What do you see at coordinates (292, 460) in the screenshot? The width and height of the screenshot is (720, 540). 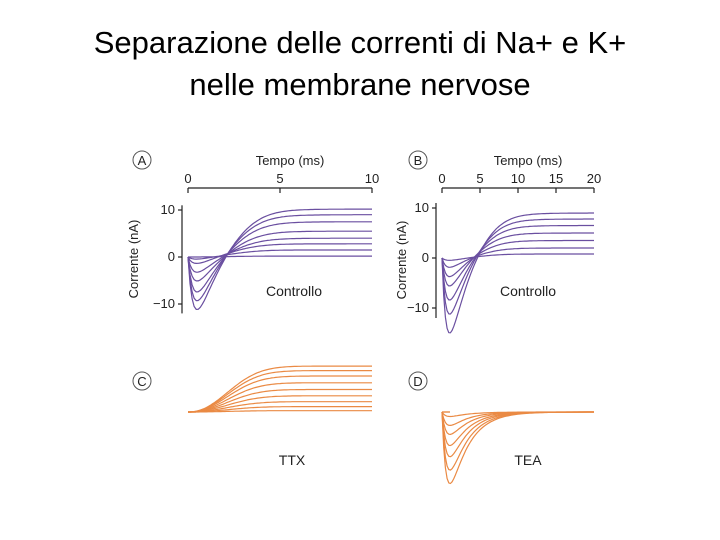 I see `panel-caption: TTX` at bounding box center [292, 460].